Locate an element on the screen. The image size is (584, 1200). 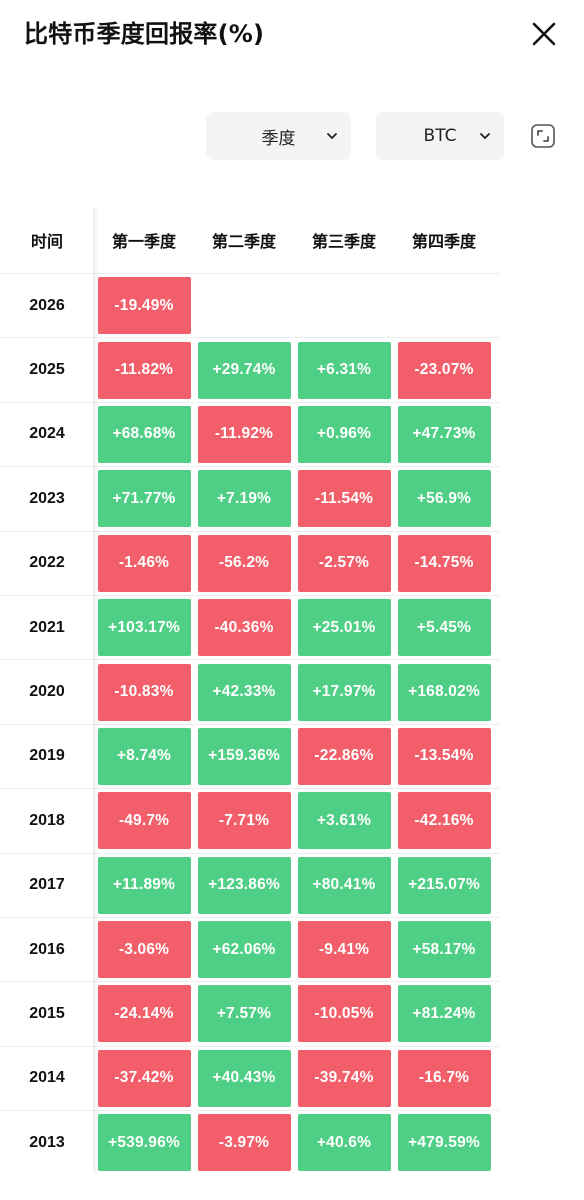
quarter-cell-wrap: -39.74% is located at coordinates (344, 1078).